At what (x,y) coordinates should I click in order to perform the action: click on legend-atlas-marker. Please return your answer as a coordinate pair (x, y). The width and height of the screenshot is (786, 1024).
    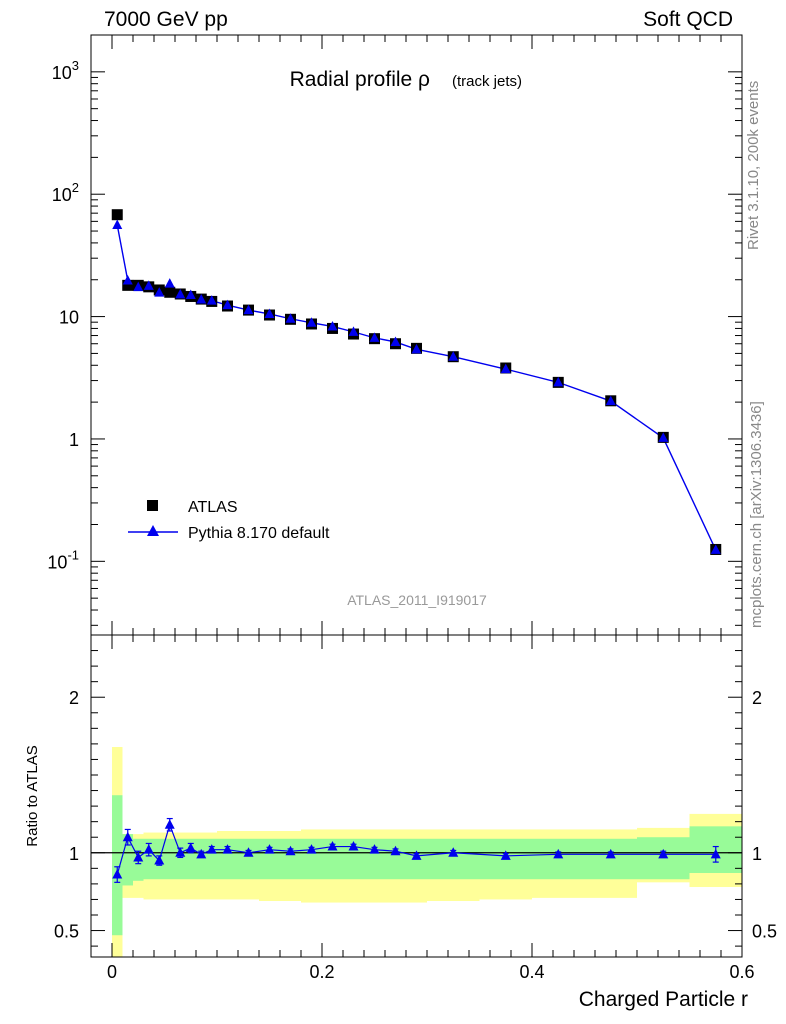
    Looking at the image, I should click on (152, 505).